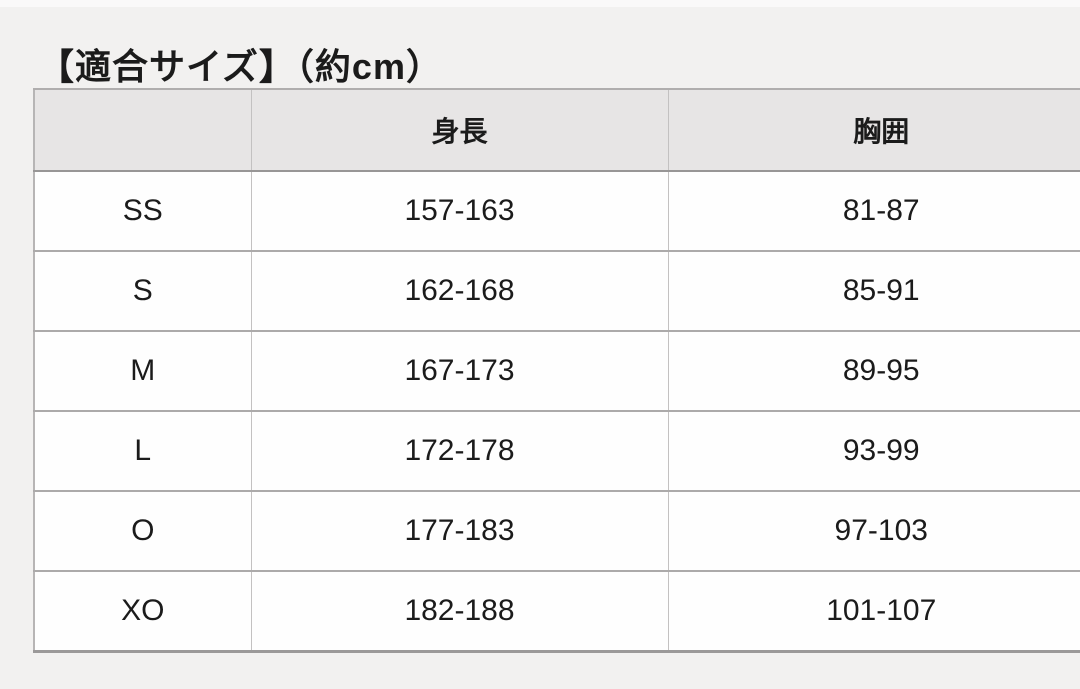  Describe the element at coordinates (142, 611) in the screenshot. I see `size-cell: XO` at that location.